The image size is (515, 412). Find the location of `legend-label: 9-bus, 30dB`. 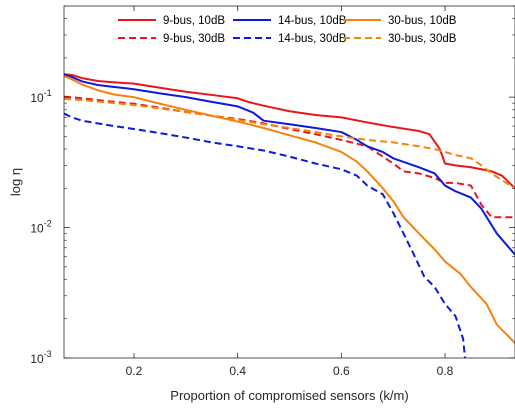

legend-label: 9-bus, 30dB is located at coordinates (194, 39).